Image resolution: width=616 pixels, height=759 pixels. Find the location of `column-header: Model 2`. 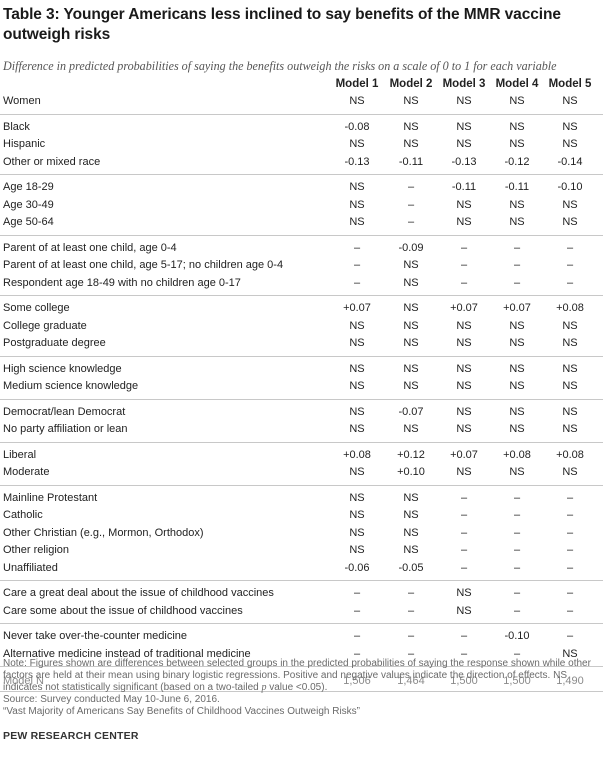

column-header: Model 2 is located at coordinates (411, 84).